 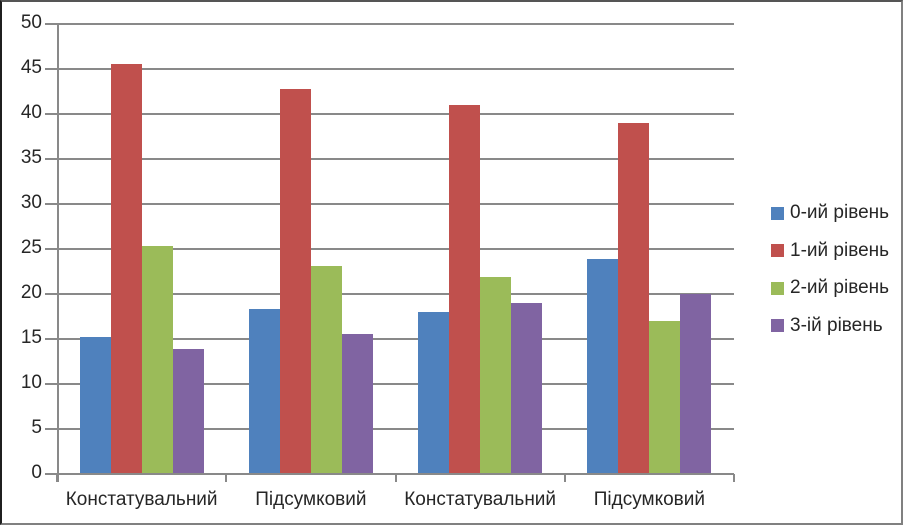 What do you see at coordinates (836, 325) in the screenshot?
I see `legend-series-label: 3-ій рівень` at bounding box center [836, 325].